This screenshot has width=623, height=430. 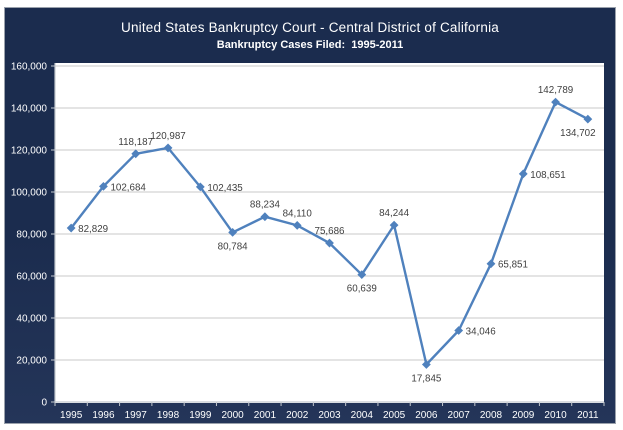 What do you see at coordinates (233, 246) in the screenshot?
I see `data-label: 80,784` at bounding box center [233, 246].